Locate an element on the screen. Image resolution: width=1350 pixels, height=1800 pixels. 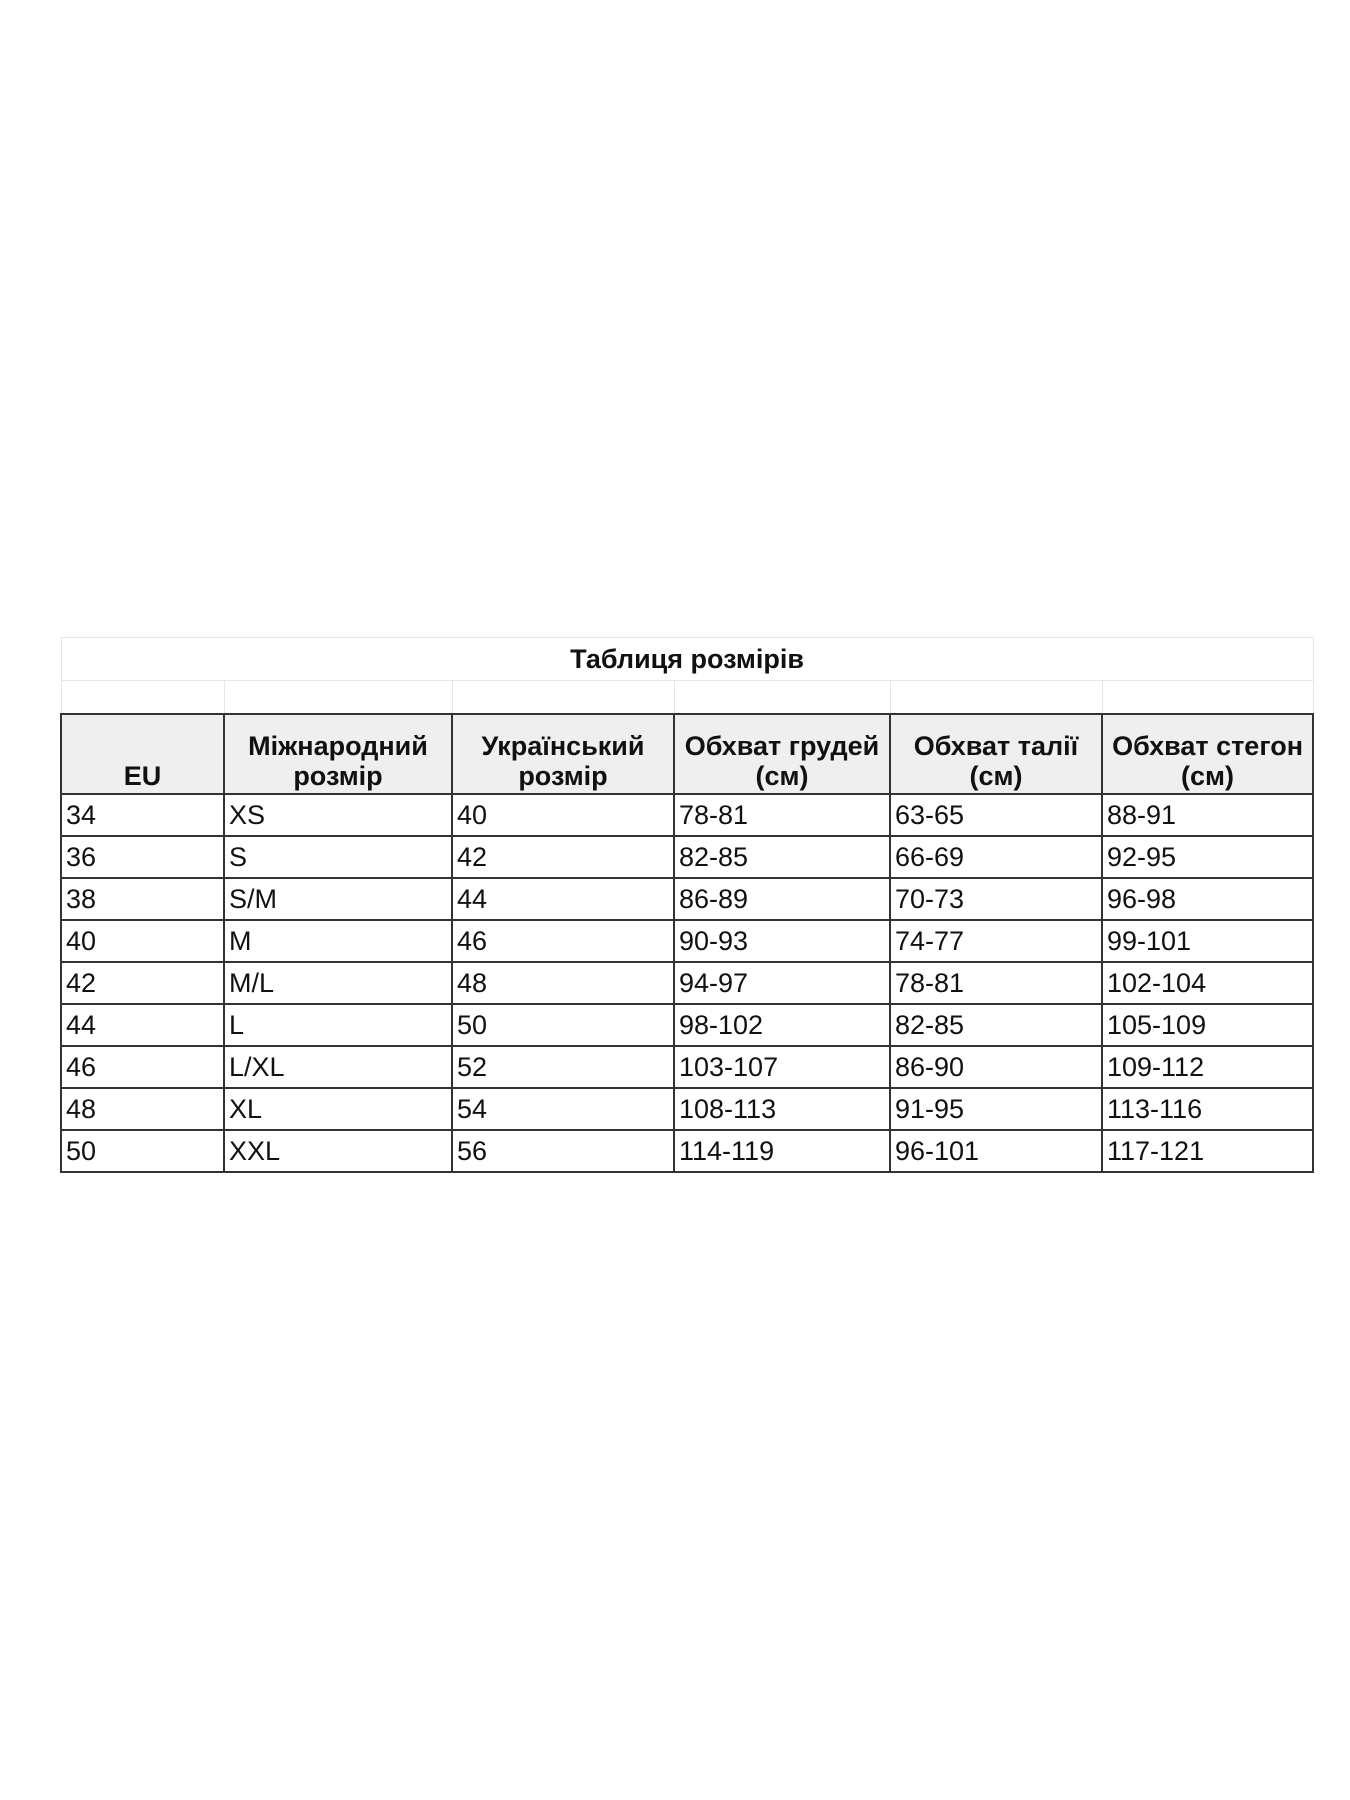
column-header: Обхват талії (см) is located at coordinates (996, 754).